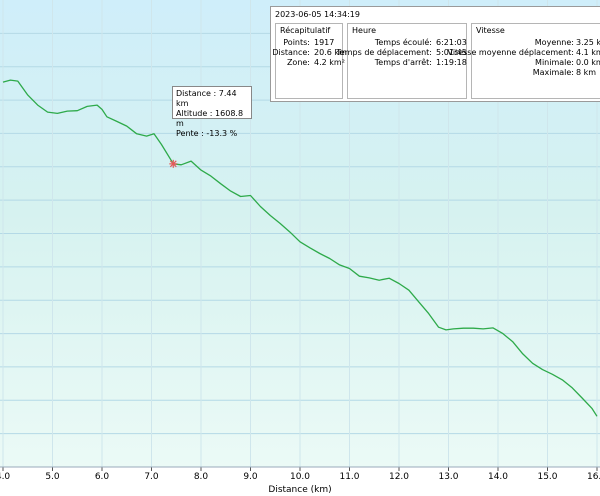  Describe the element at coordinates (349, 477) in the screenshot. I see `x-tick-label: 11.0` at that location.